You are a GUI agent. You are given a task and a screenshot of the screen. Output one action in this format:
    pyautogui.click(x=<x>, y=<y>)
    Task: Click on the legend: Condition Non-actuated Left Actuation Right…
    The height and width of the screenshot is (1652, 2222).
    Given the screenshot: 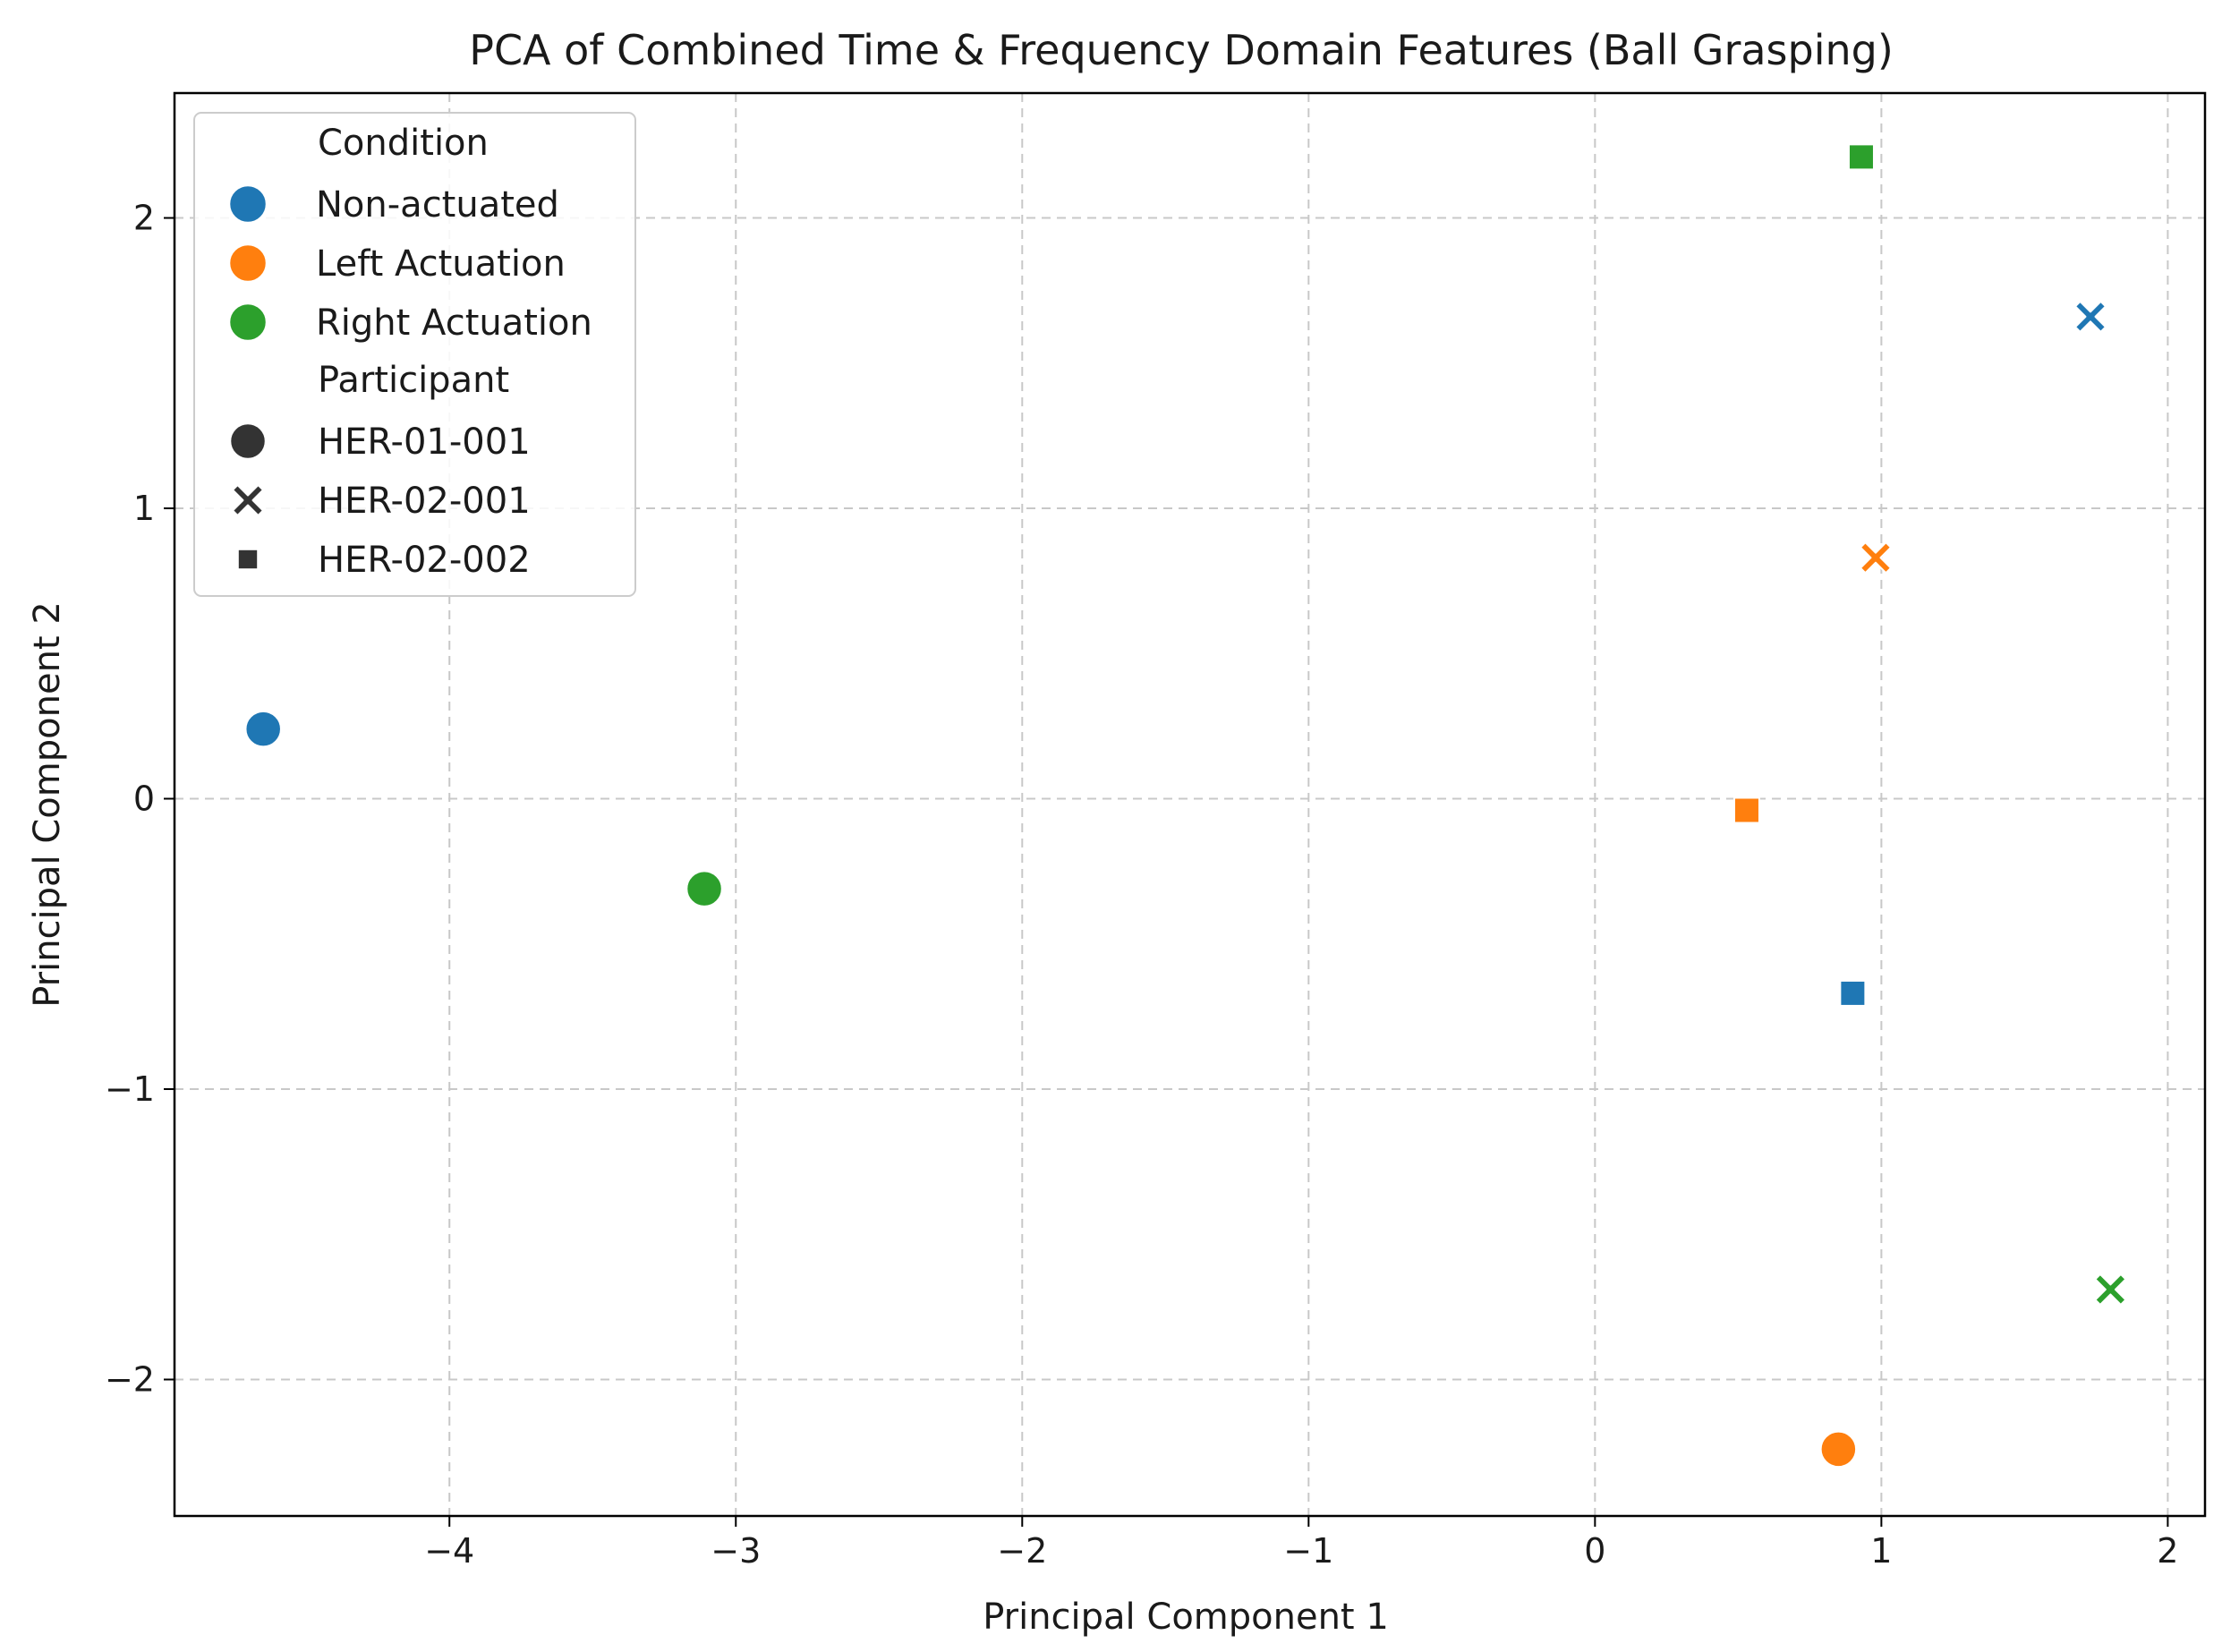 What is the action you would take?
    pyautogui.click(x=414, y=354)
    